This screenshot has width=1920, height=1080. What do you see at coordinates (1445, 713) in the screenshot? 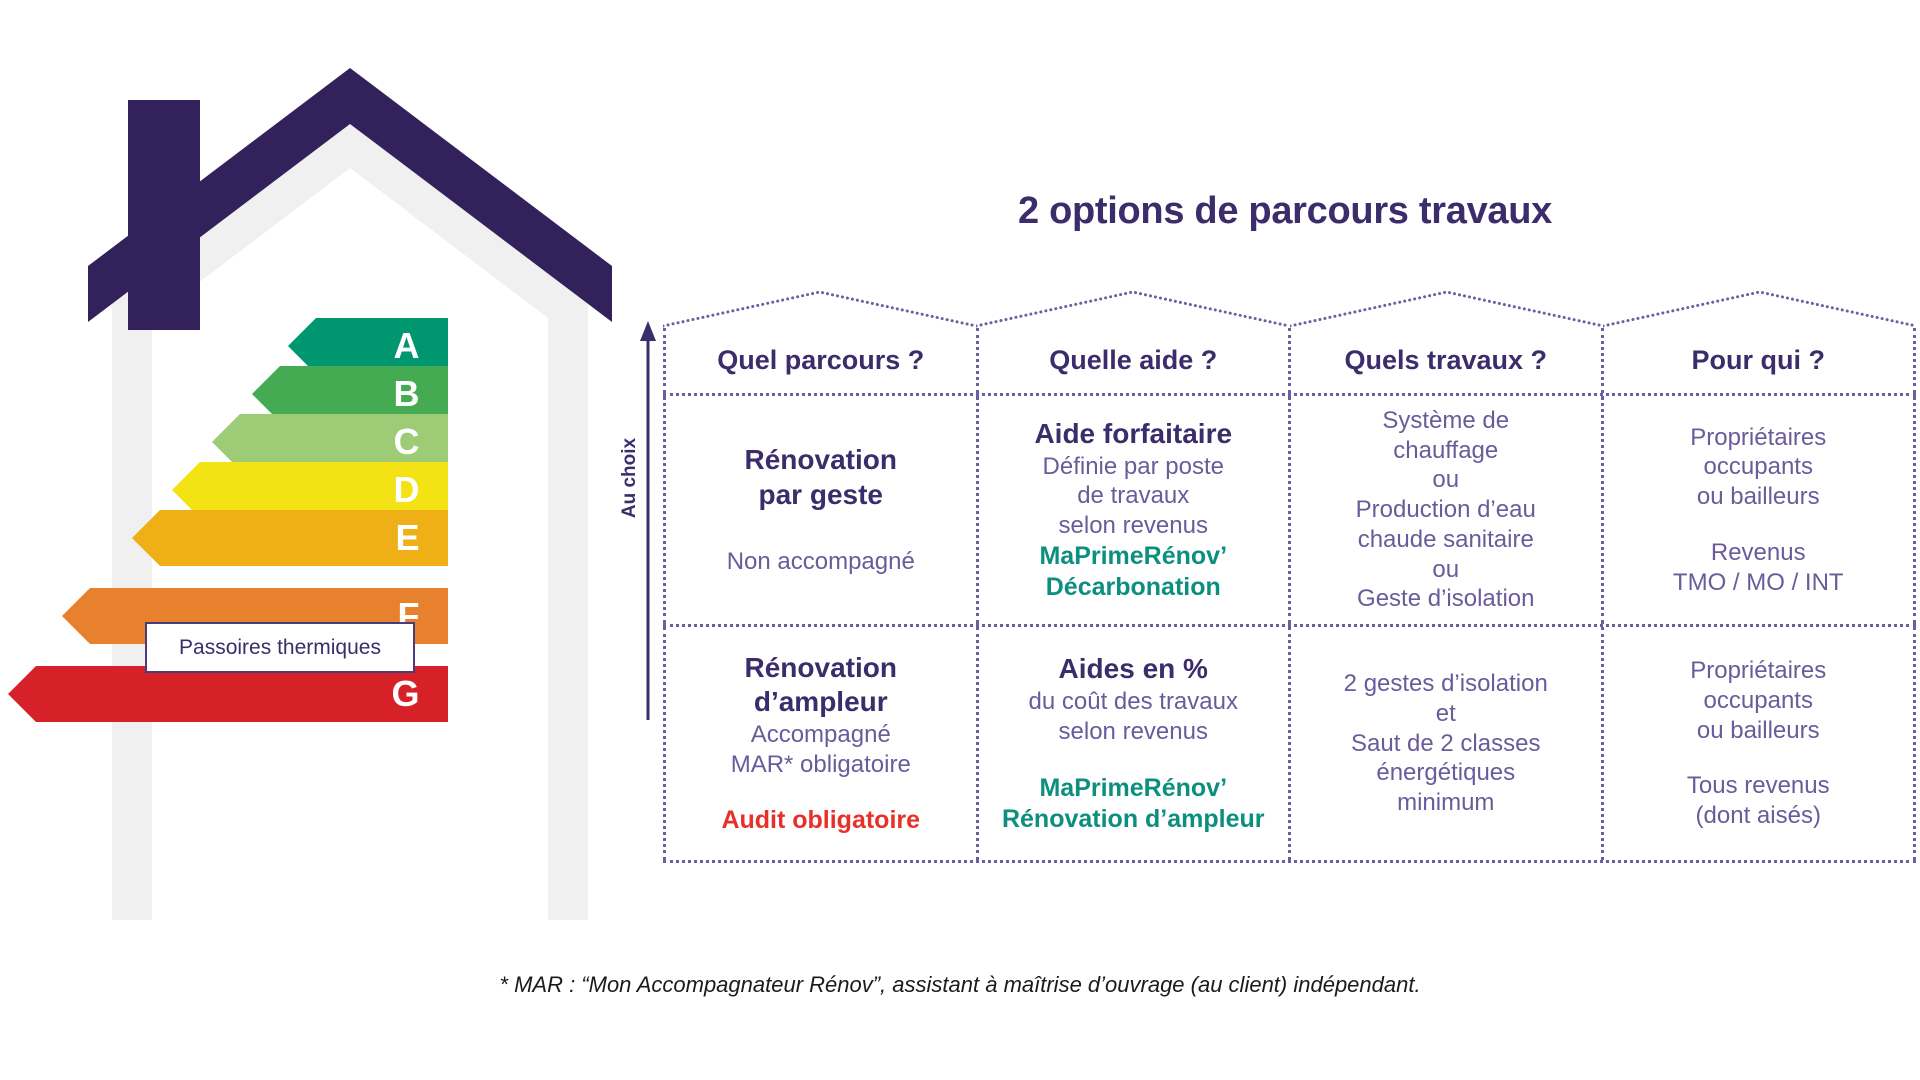
I see `cell-text-line: et` at bounding box center [1445, 713].